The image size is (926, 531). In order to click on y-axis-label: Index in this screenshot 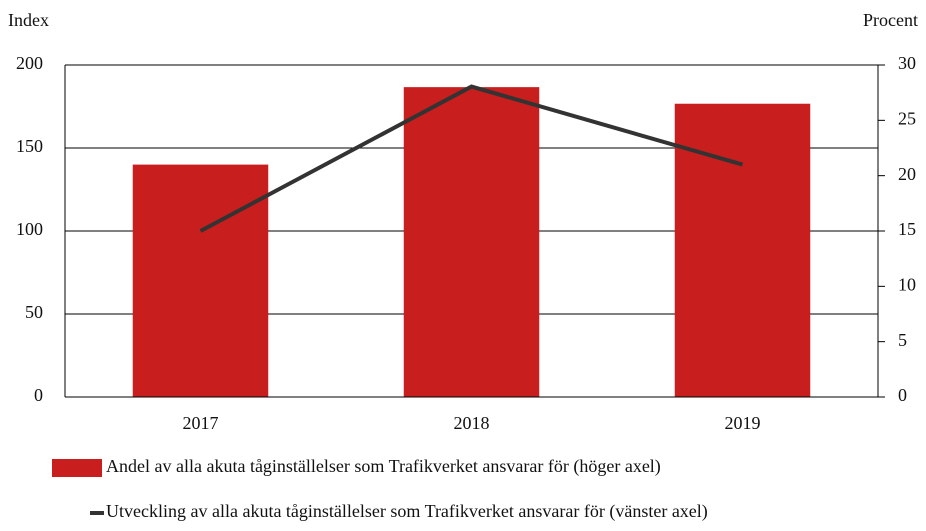, I will do `click(28, 20)`.